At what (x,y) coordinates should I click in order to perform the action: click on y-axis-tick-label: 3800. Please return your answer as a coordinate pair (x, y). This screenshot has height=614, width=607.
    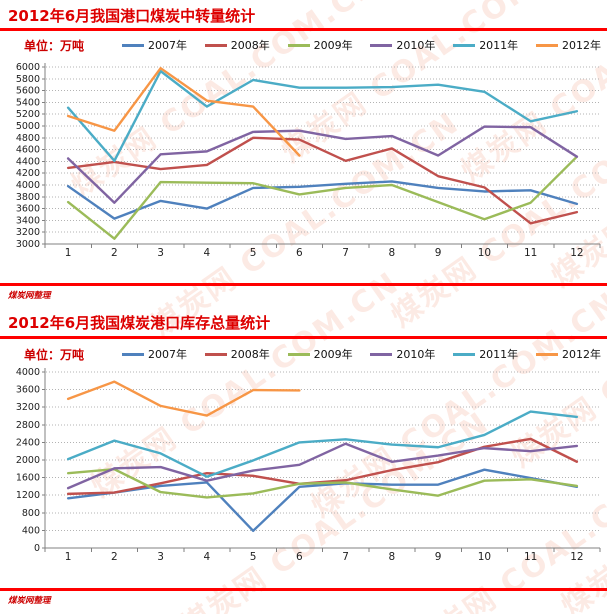
    Looking at the image, I should click on (28, 197).